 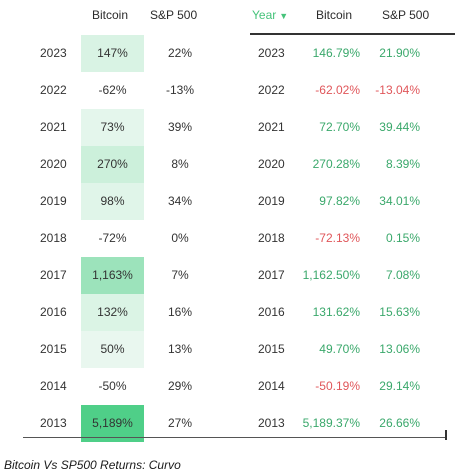 I want to click on left-table-row: 2016 132% 16%, so click(x=112, y=312).